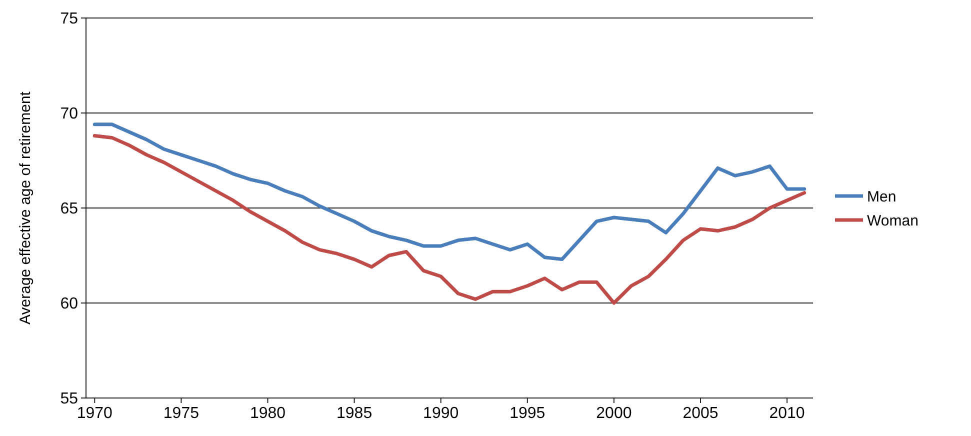 Image resolution: width=971 pixels, height=436 pixels. Describe the element at coordinates (787, 413) in the screenshot. I see `x-tick-label: 2010` at that location.